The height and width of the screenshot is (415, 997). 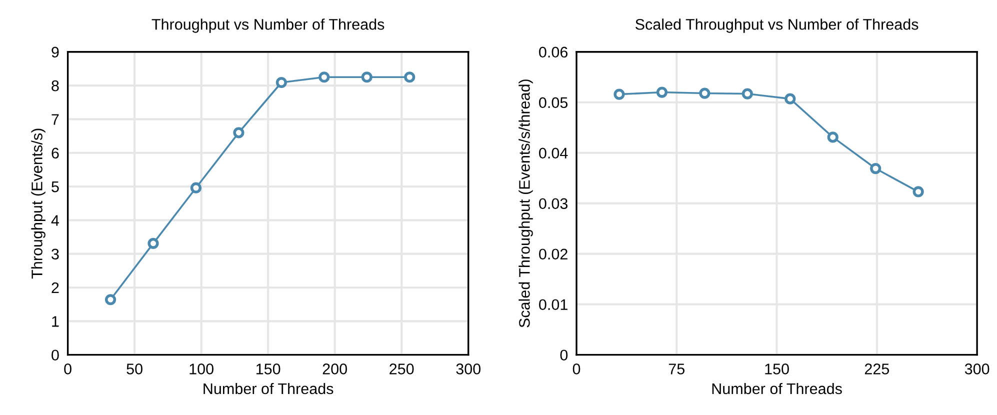 I want to click on x-tick-label: 225, so click(x=877, y=369).